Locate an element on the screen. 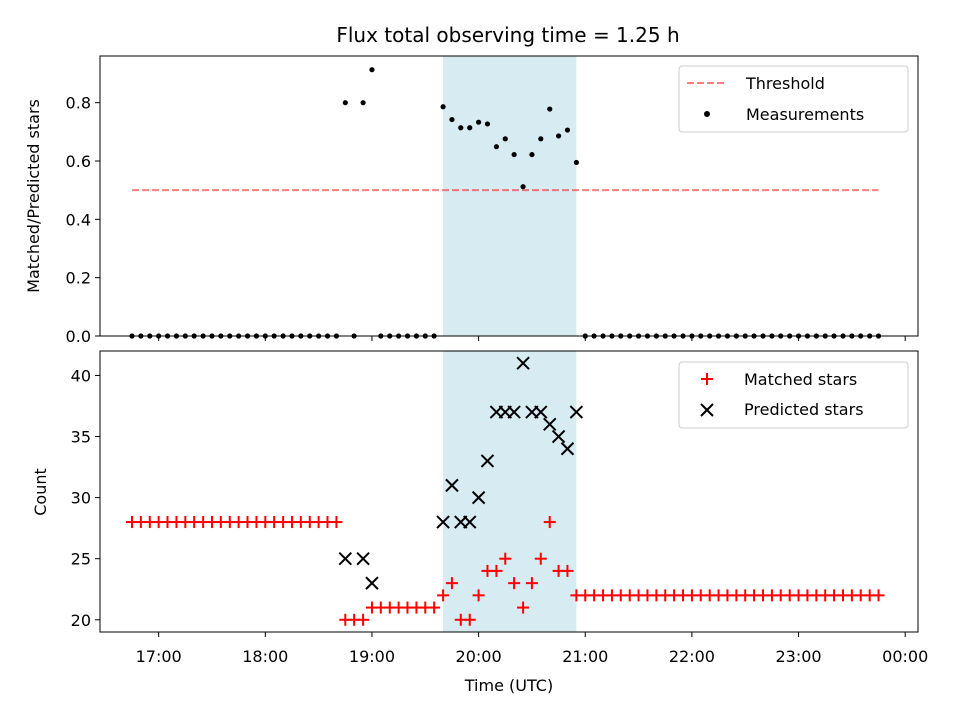  bottom-x-tick-label: 19:00 is located at coordinates (372, 656).